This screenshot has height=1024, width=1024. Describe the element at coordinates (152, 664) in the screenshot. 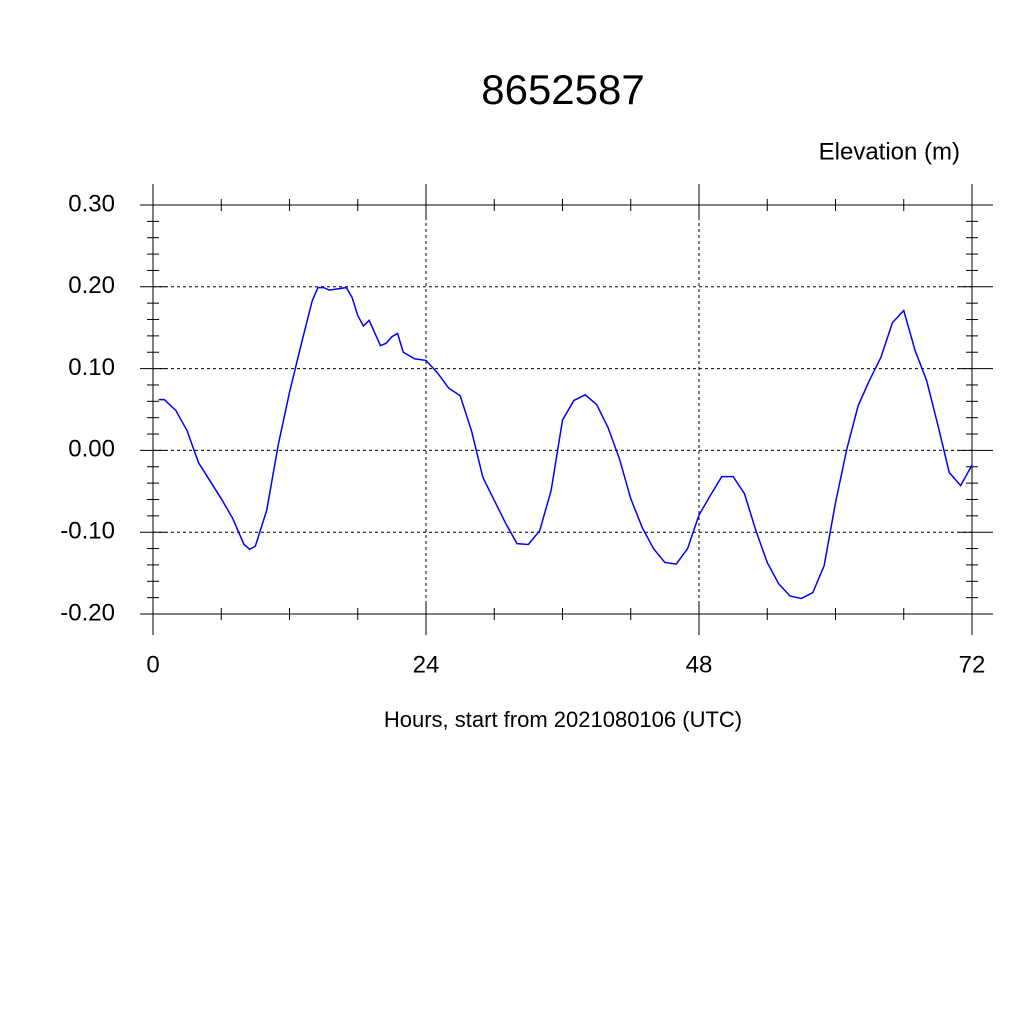

I see `x-tick-label: 0` at that location.